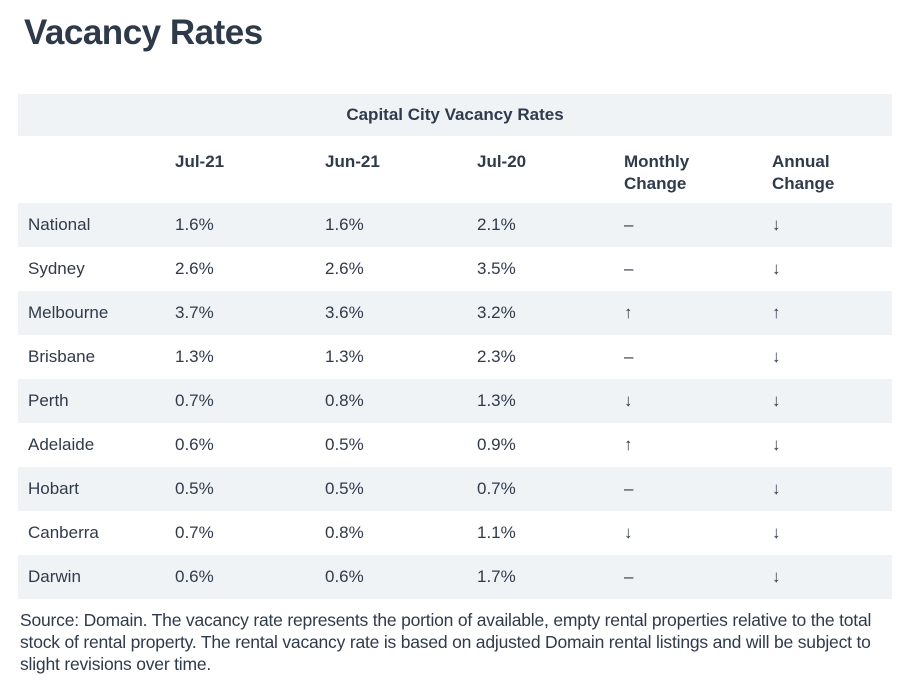 The width and height of the screenshot is (910, 686). What do you see at coordinates (455, 577) in the screenshot?
I see `table-row-darwin: Darwin 0.6% 0.6% 1.7% – ↓` at bounding box center [455, 577].